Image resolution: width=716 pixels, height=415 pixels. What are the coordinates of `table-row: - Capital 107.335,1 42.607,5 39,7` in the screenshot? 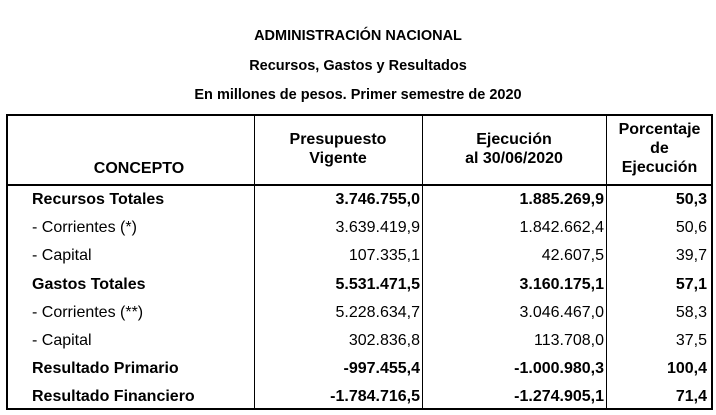 It's located at (359, 256).